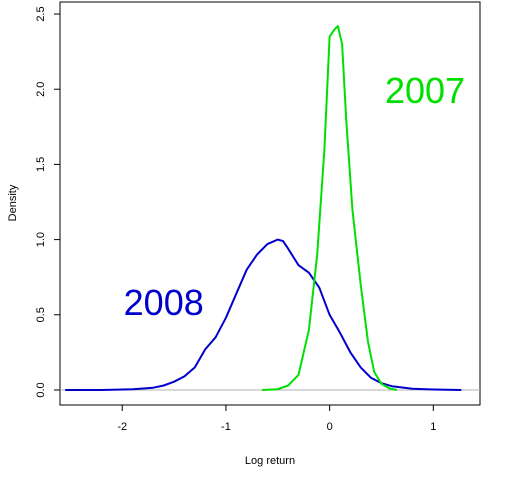 The image size is (512, 480). I want to click on y-tick-label: 0.5, so click(41, 314).